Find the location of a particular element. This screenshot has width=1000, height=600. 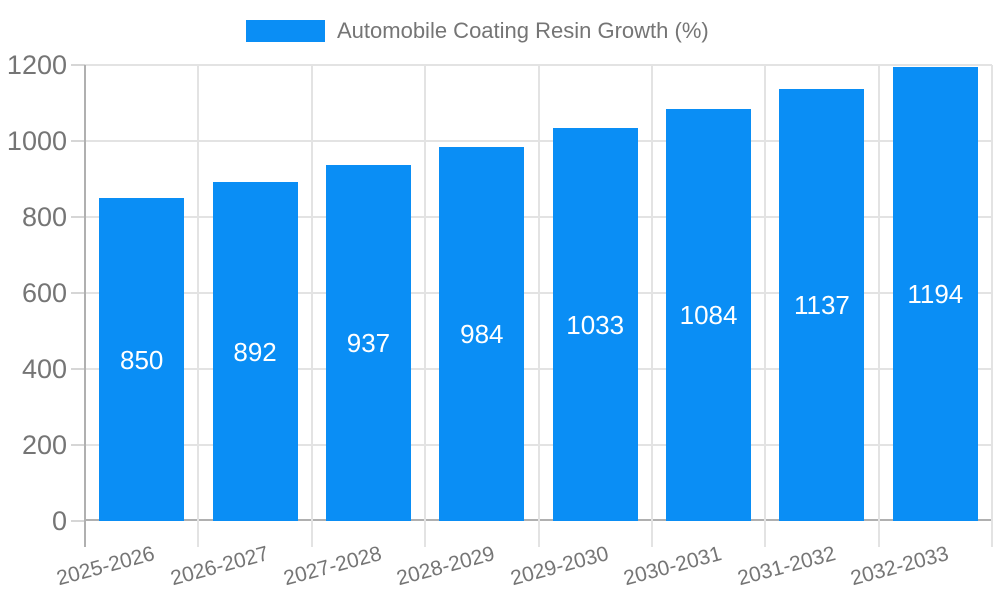

bar-2027-2028 is located at coordinates (368, 342).